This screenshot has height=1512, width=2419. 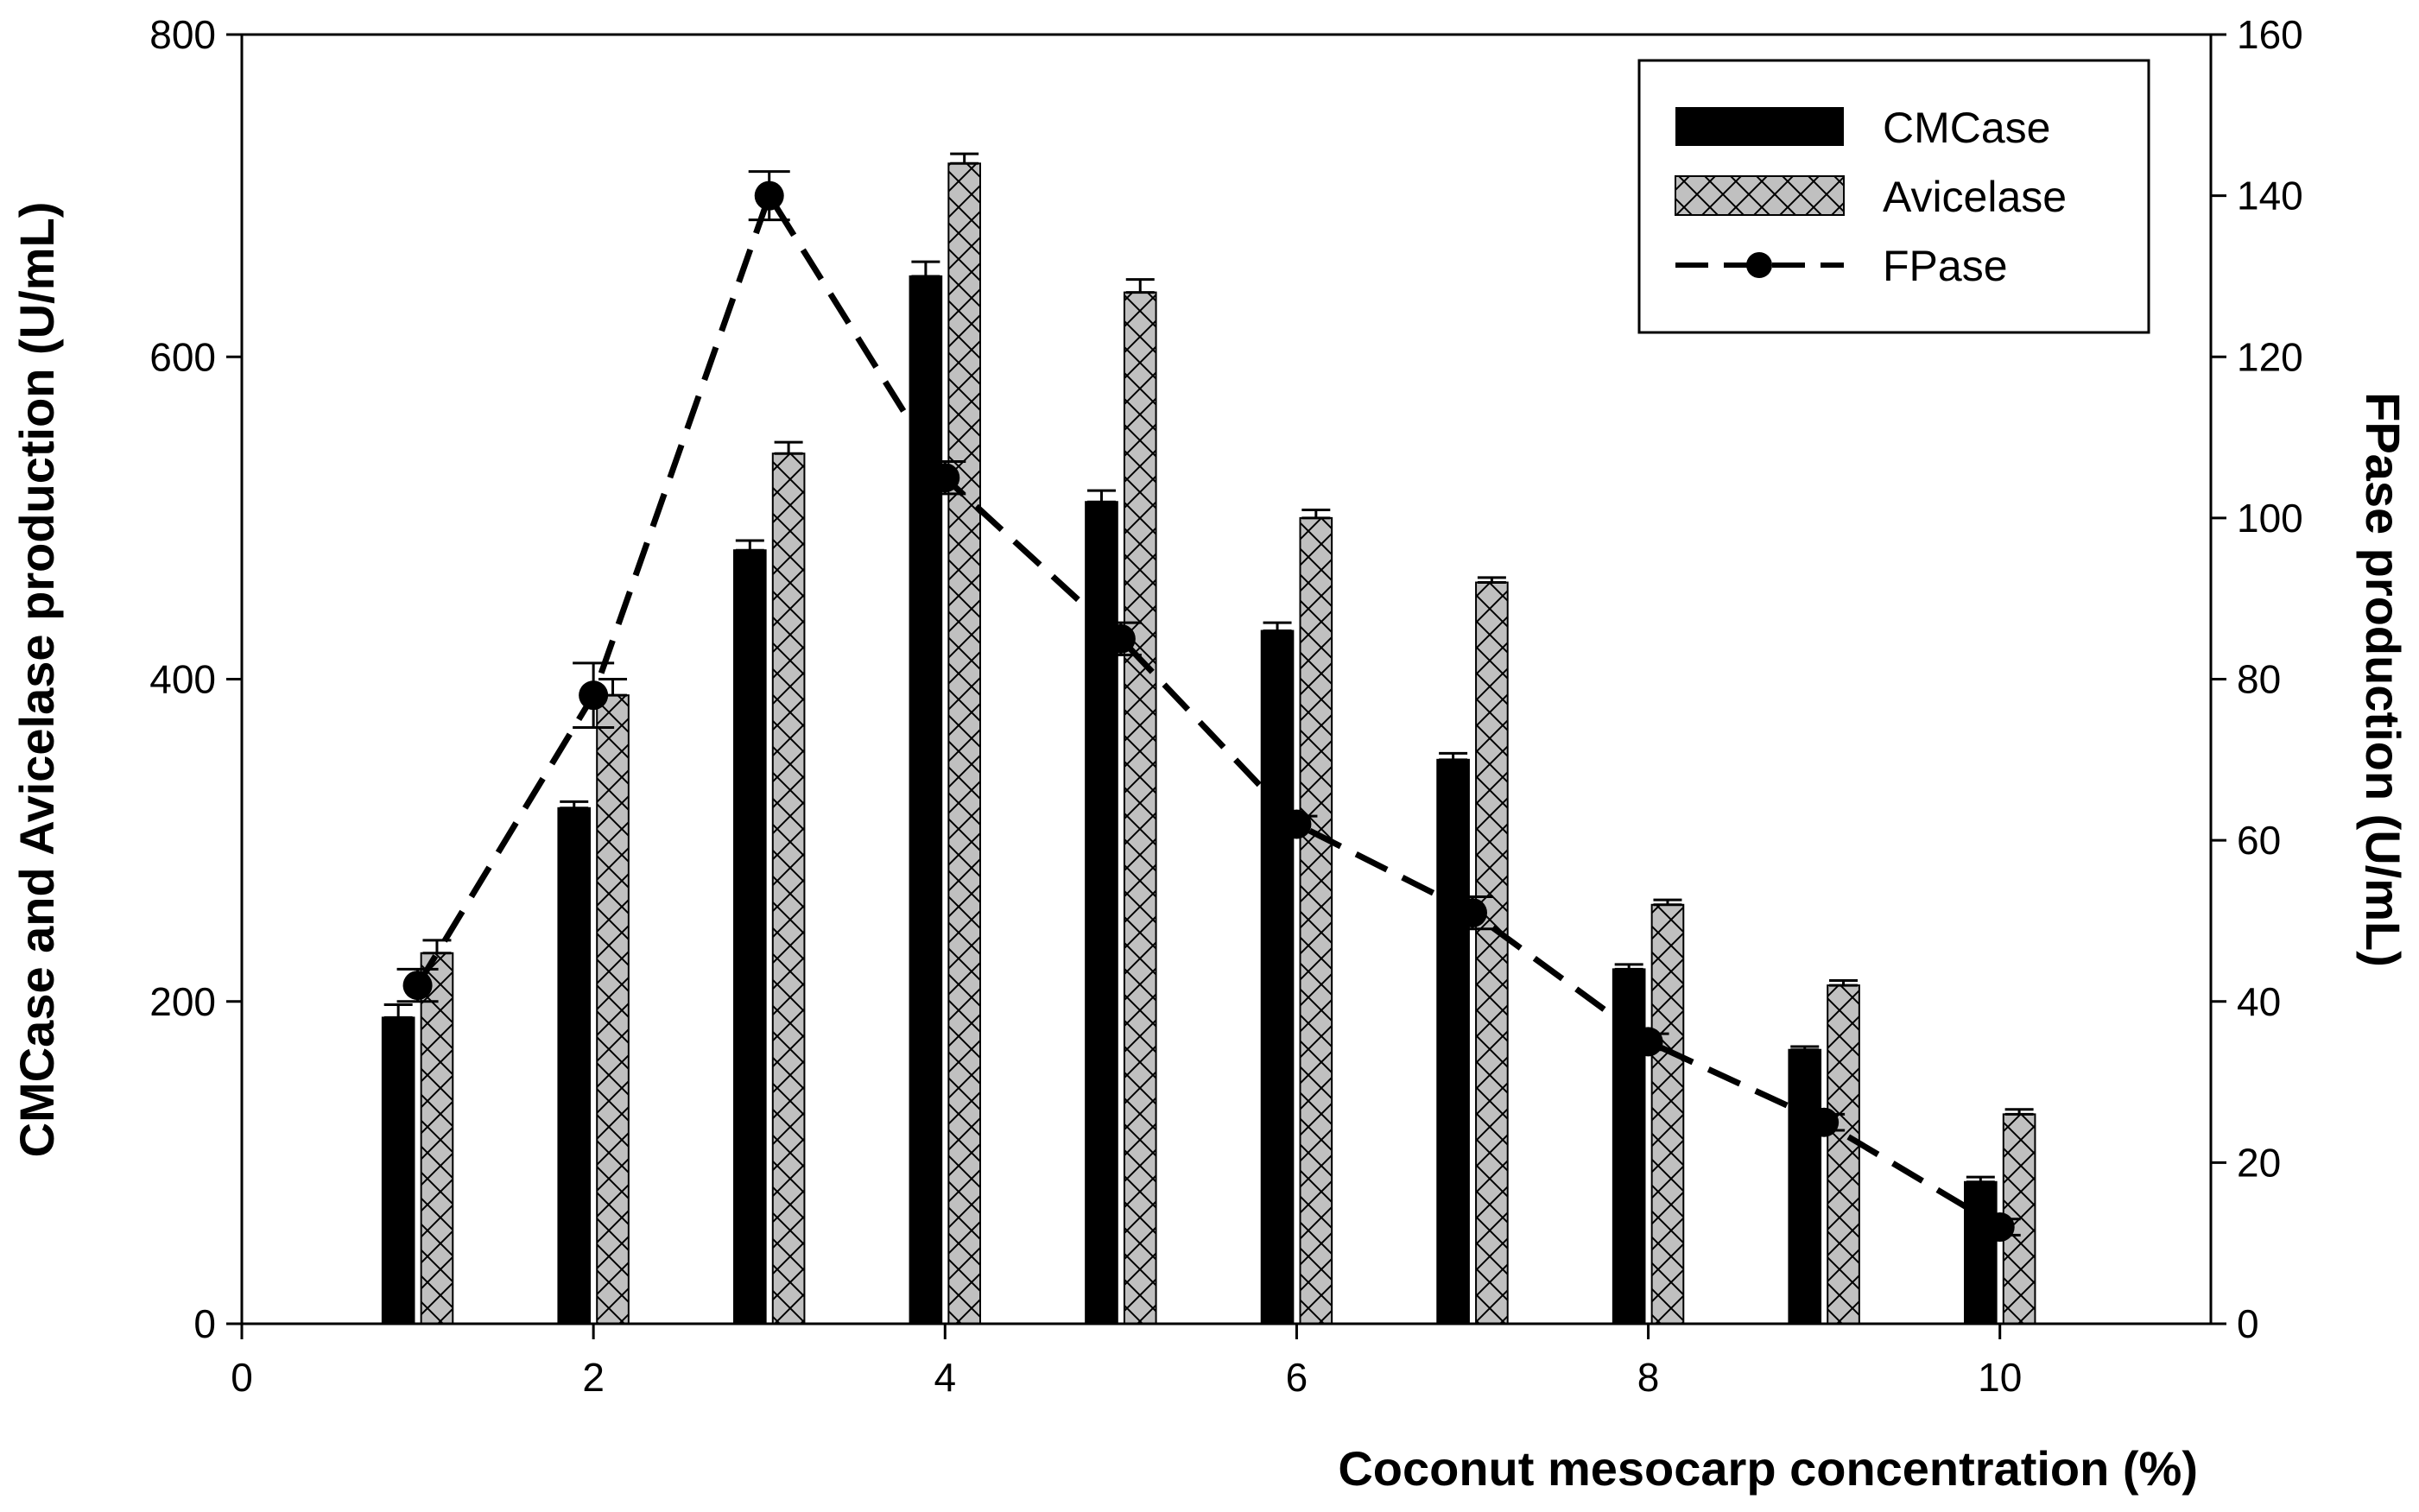 What do you see at coordinates (2383, 679) in the screenshot?
I see `y2-axis-title: FPase production (U/mL)` at bounding box center [2383, 679].